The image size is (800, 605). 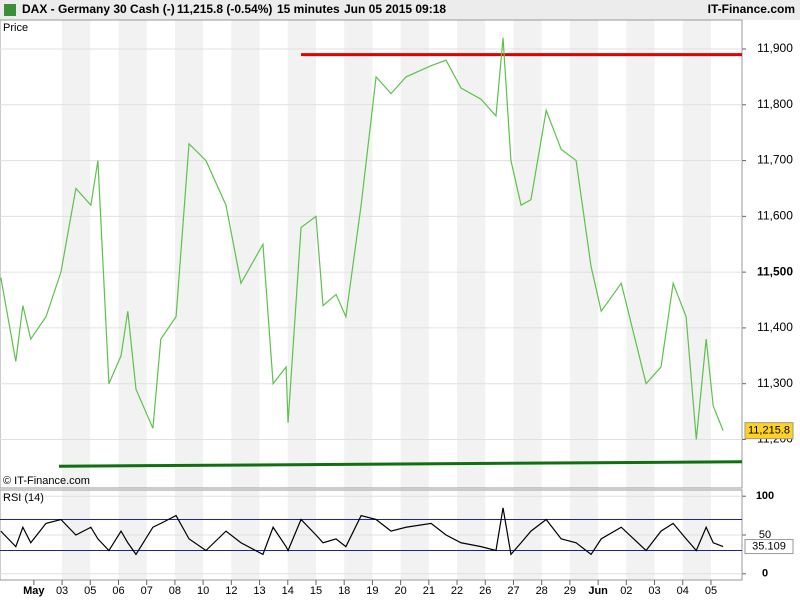 What do you see at coordinates (775, 160) in the screenshot?
I see `y-tick-label: 11,700` at bounding box center [775, 160].